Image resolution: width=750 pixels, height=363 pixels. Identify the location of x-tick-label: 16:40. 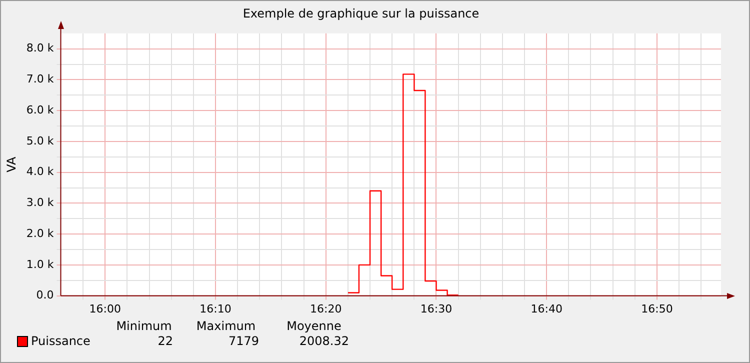
(546, 309).